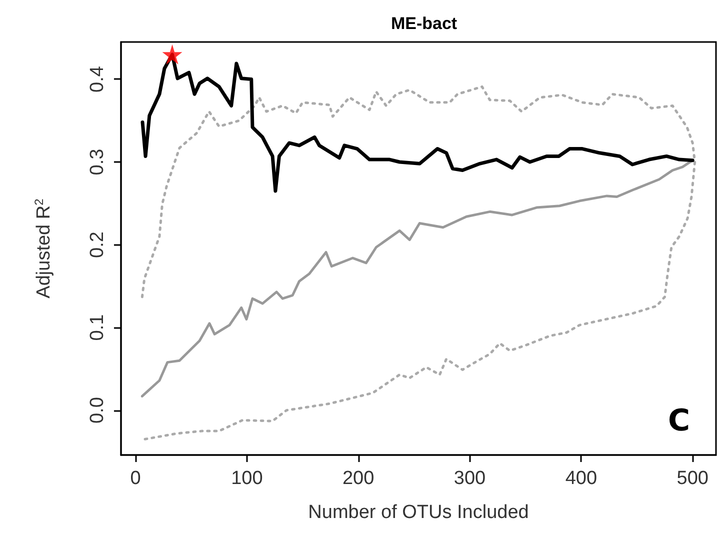 The height and width of the screenshot is (551, 718). I want to click on x-tick-label: 500, so click(692, 478).